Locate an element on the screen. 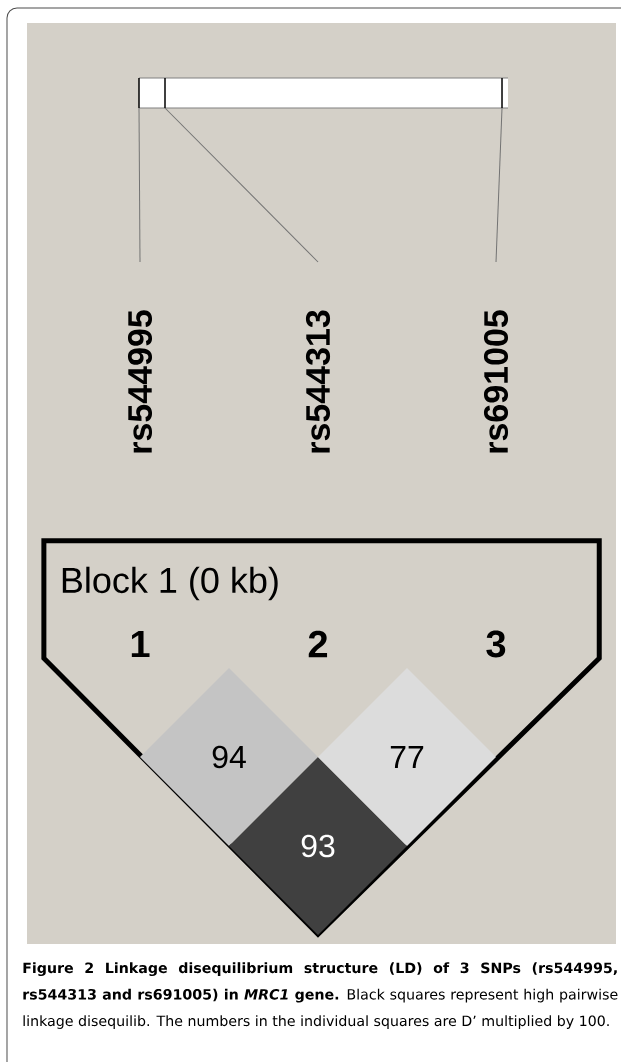  data-label: 93 is located at coordinates (318, 846).